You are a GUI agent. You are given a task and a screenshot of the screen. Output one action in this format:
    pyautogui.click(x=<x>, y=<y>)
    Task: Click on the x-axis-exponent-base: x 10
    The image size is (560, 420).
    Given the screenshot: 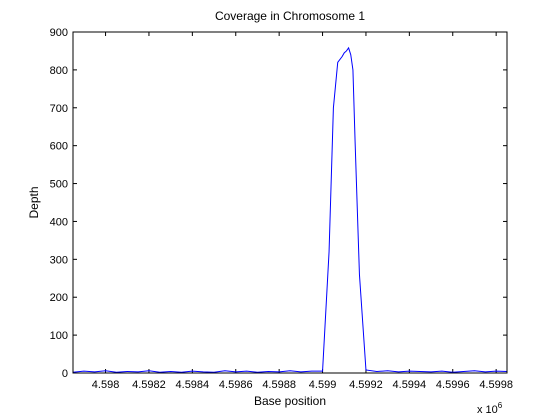 What is the action you would take?
    pyautogui.click(x=487, y=410)
    